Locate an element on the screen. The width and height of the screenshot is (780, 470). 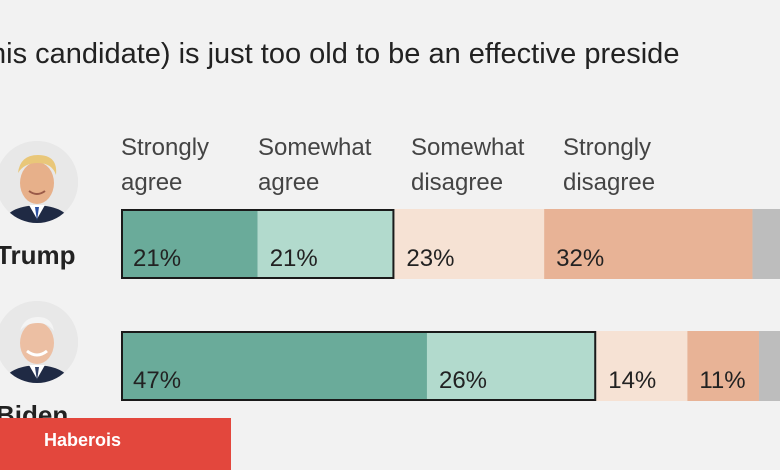
trump-portrait-icon is located at coordinates (39, 182).